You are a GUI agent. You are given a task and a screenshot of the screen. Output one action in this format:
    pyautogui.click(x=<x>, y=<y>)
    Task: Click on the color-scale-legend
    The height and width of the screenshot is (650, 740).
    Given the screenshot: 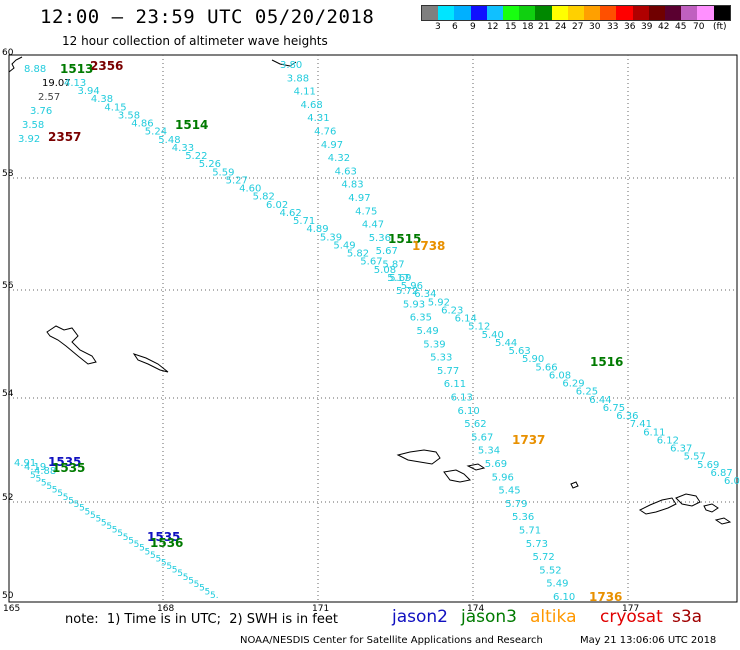 What is the action you would take?
    pyautogui.click(x=576, y=13)
    